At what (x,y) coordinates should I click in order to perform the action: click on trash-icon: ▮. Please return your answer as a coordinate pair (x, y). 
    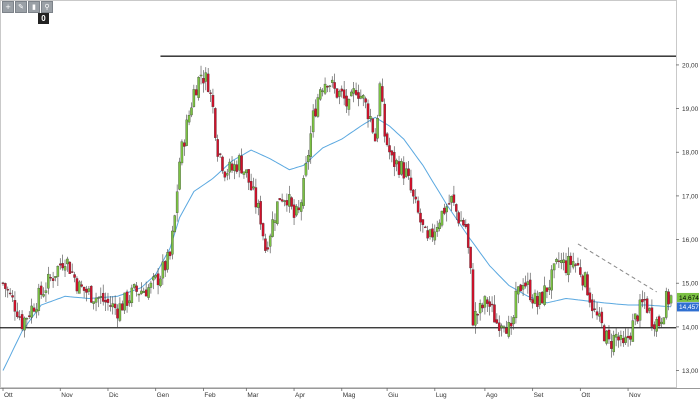
    Looking at the image, I should click on (34, 7).